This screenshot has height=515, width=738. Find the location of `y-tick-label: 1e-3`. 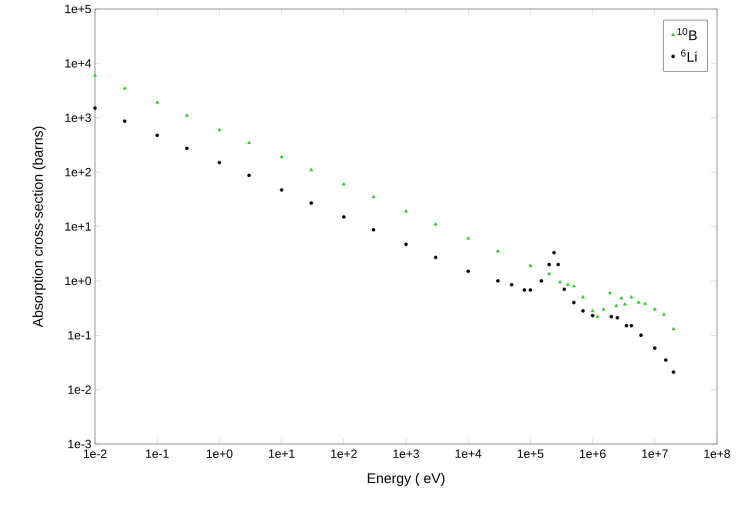

y-tick-label: 1e-3 is located at coordinates (79, 444).